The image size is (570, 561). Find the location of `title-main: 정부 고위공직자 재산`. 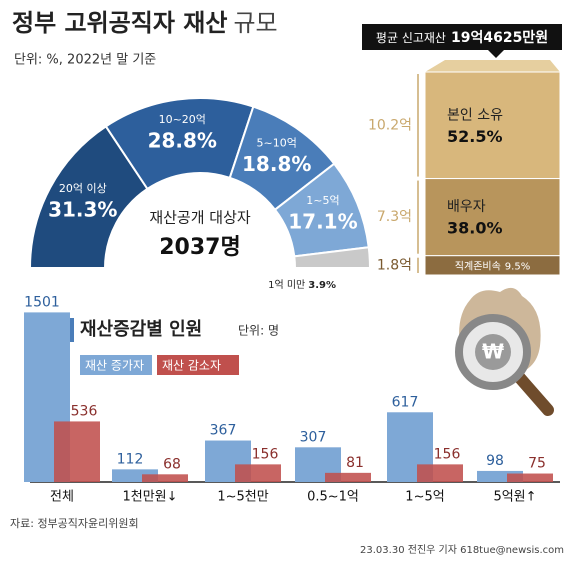

title-main: 정부 고위공직자 재산 is located at coordinates (119, 23).